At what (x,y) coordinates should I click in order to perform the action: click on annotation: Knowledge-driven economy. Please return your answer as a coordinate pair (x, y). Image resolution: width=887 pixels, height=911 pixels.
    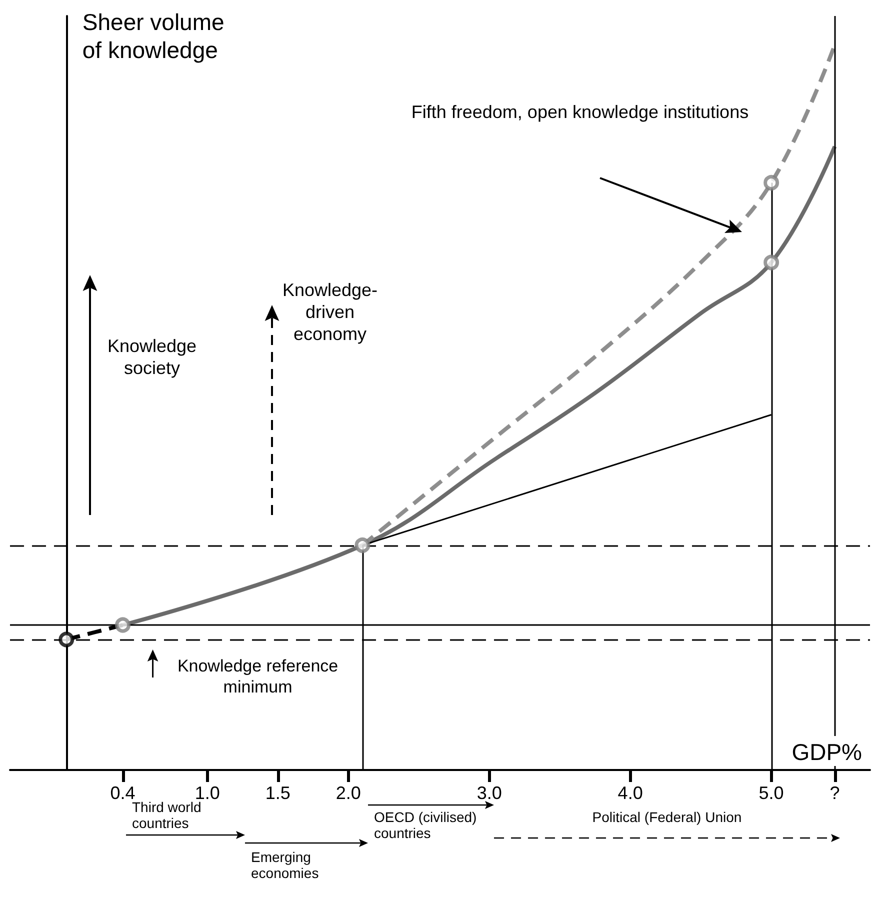
    Looking at the image, I should click on (330, 312).